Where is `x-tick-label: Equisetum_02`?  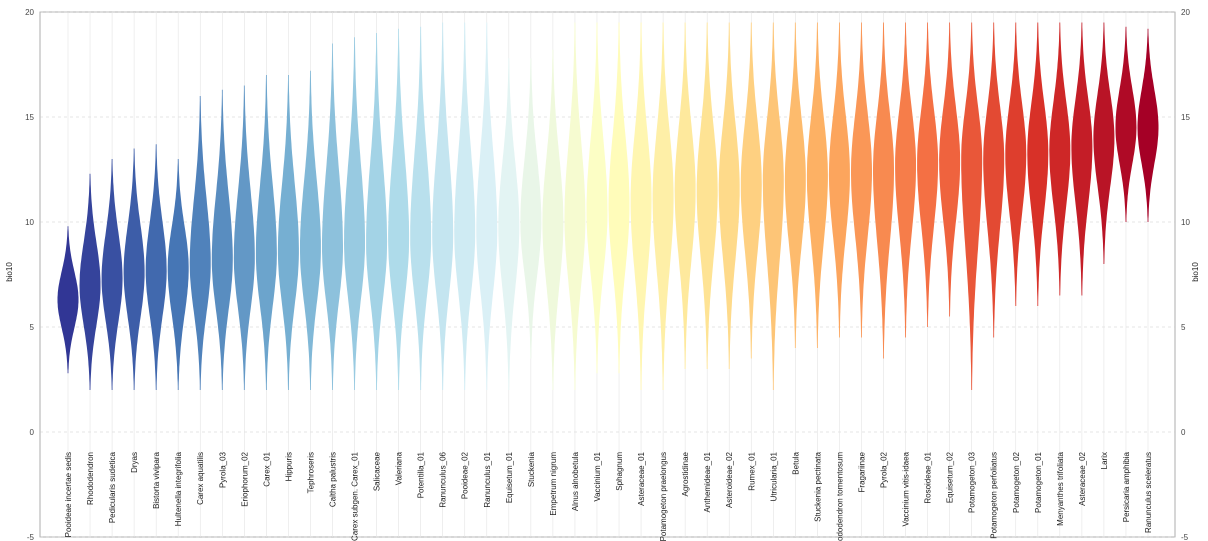
x-tick-label: Equisetum_02 is located at coordinates (950, 477).